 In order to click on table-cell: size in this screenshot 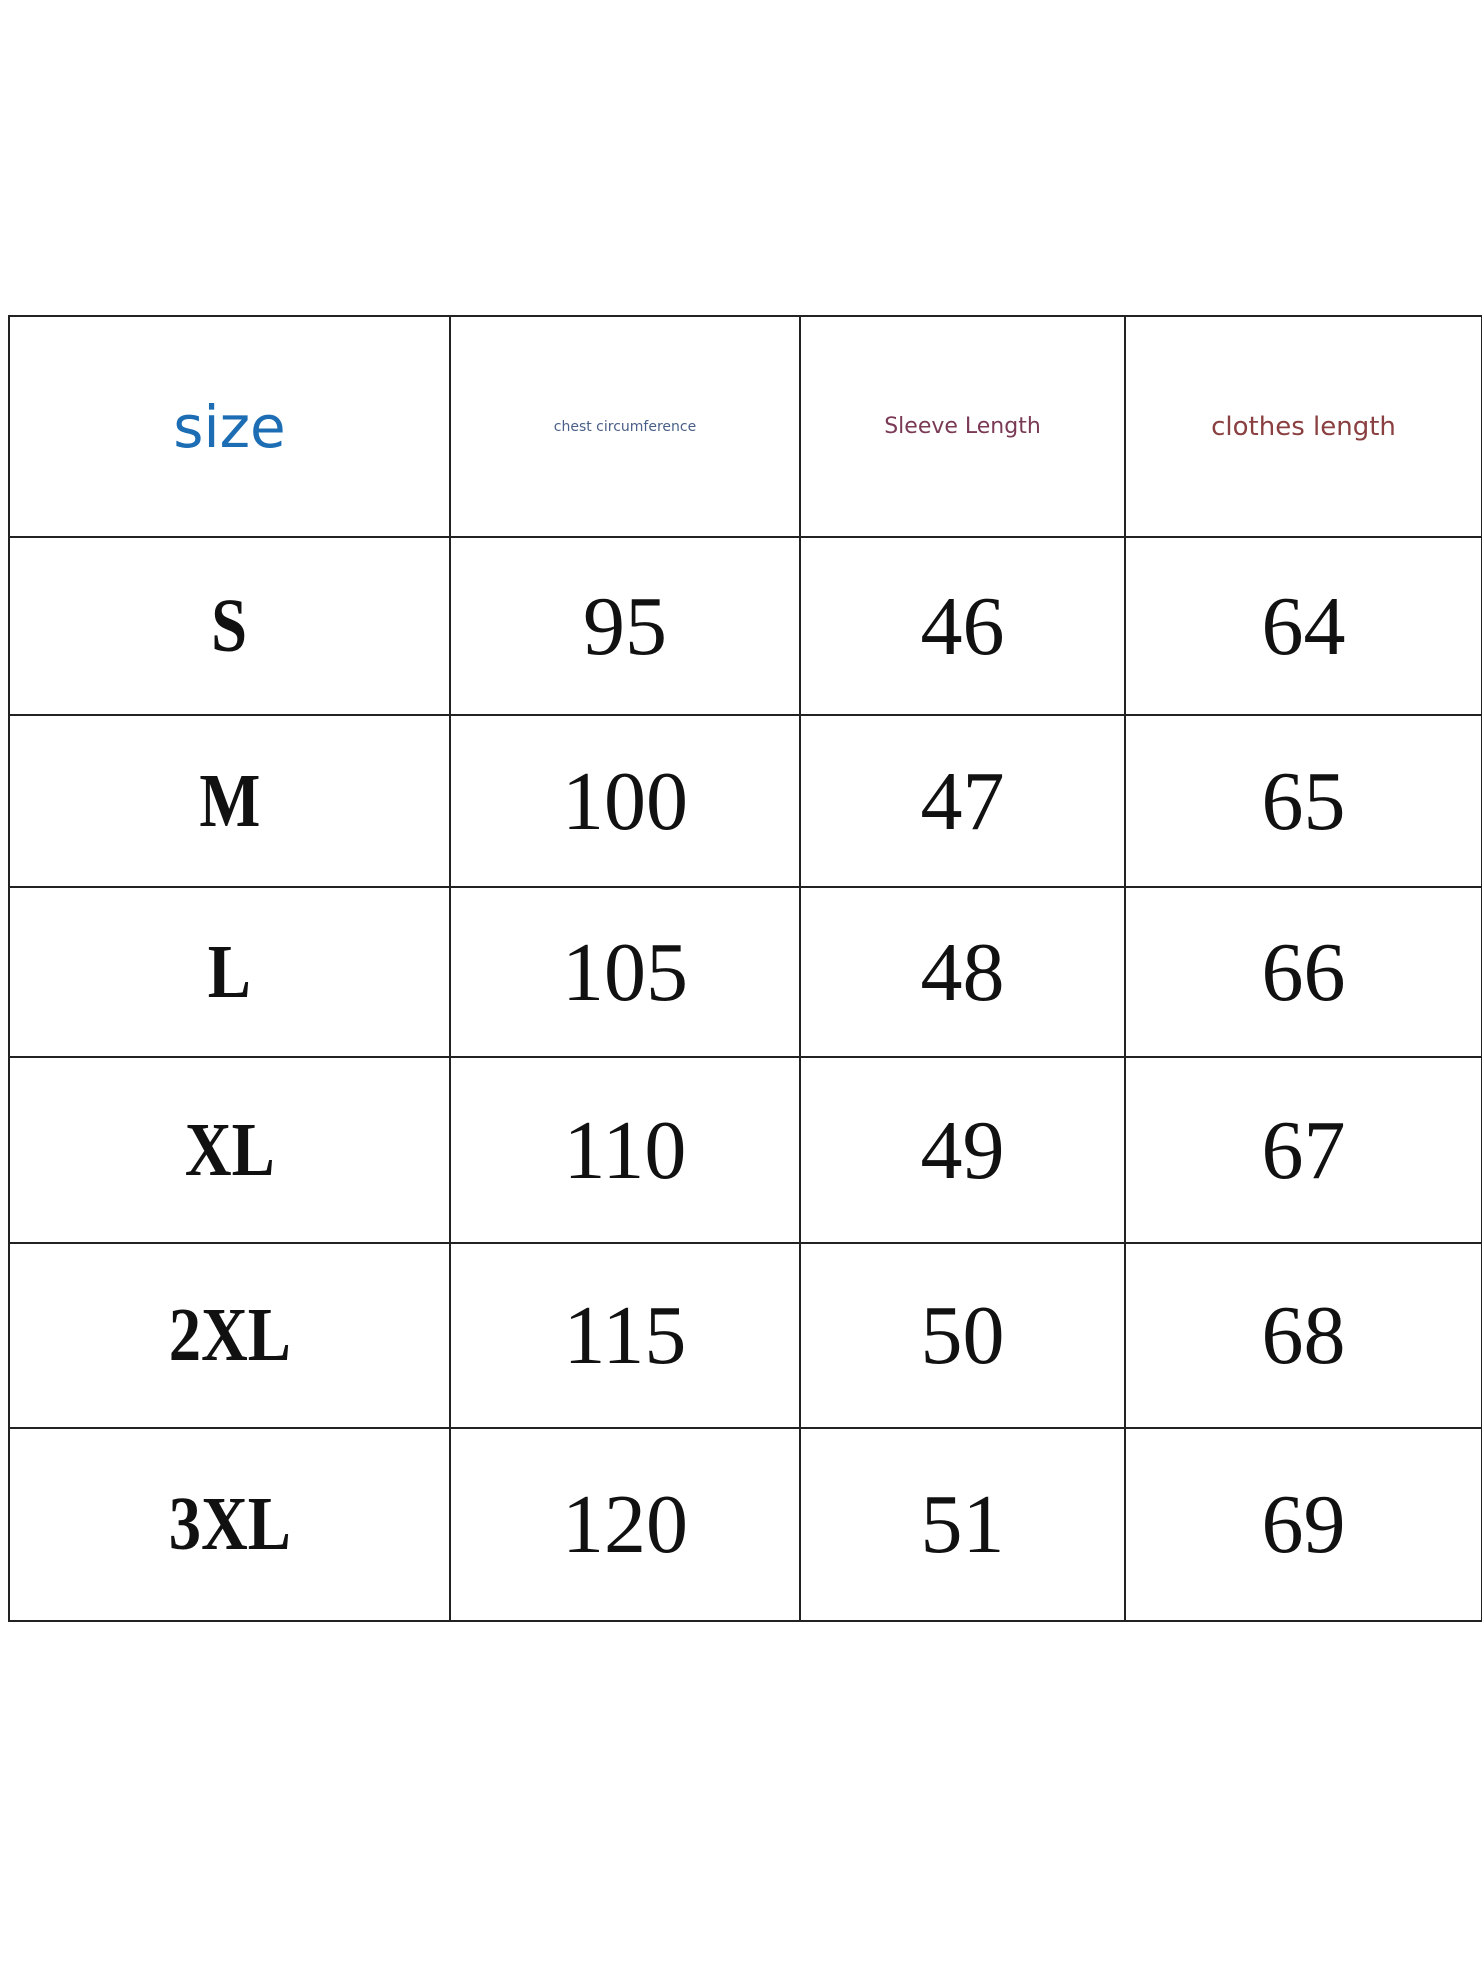, I will do `click(229, 426)`.